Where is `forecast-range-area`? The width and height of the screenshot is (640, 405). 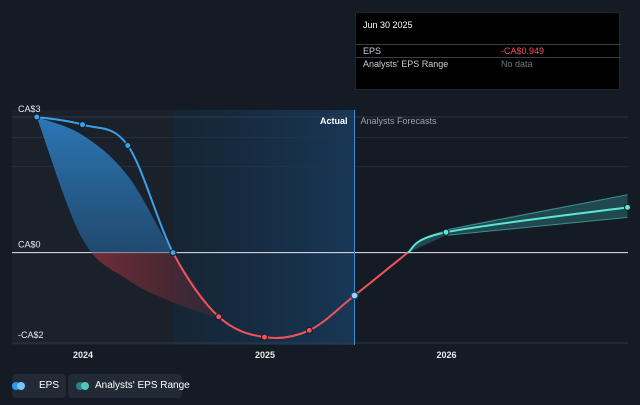
forecast-range-area is located at coordinates (517, 223).